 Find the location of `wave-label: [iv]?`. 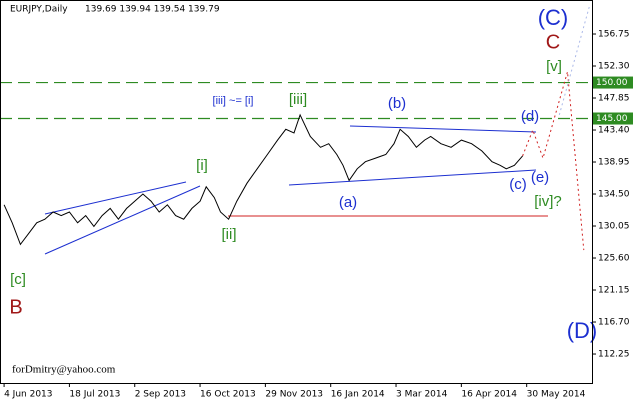

wave-label: [iv]? is located at coordinates (548, 201).